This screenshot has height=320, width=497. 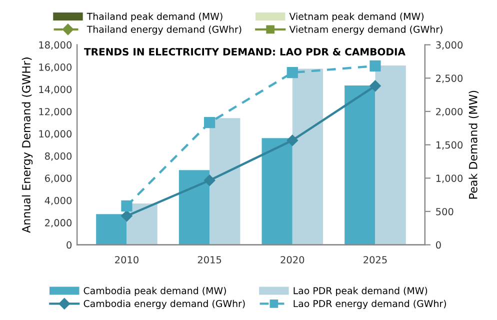 What do you see at coordinates (449, 78) in the screenshot?
I see `y2-tick-label: 2,500` at bounding box center [449, 78].